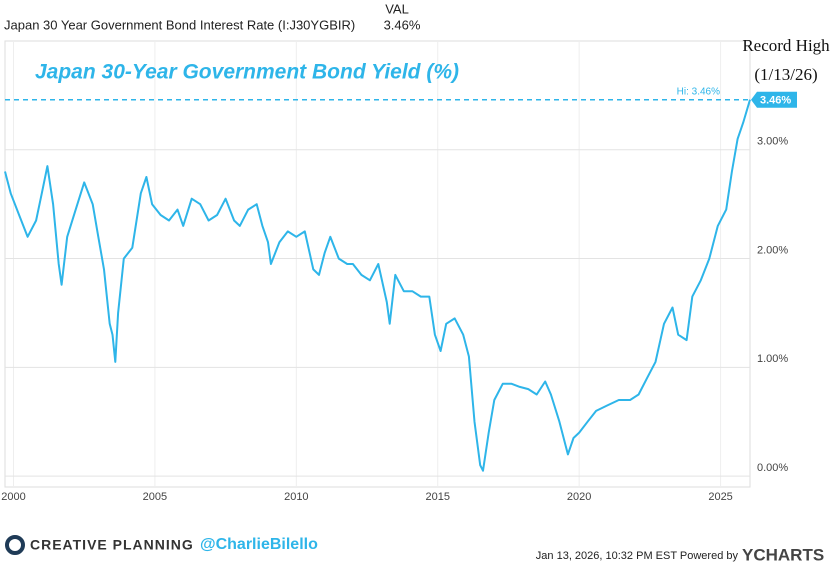 The width and height of the screenshot is (839, 563). What do you see at coordinates (772, 468) in the screenshot?
I see `y-tick-label: 0.00%` at bounding box center [772, 468].